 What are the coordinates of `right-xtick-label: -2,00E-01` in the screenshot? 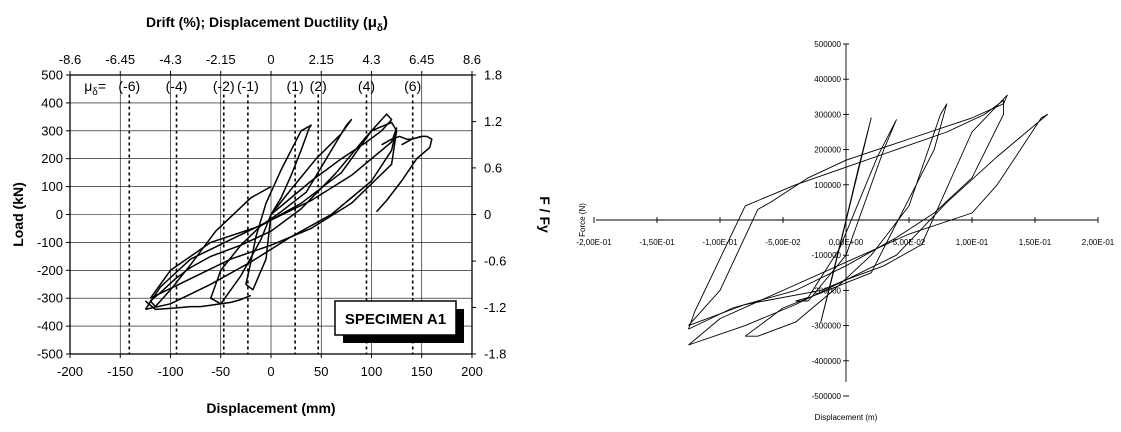 It's located at (594, 242).